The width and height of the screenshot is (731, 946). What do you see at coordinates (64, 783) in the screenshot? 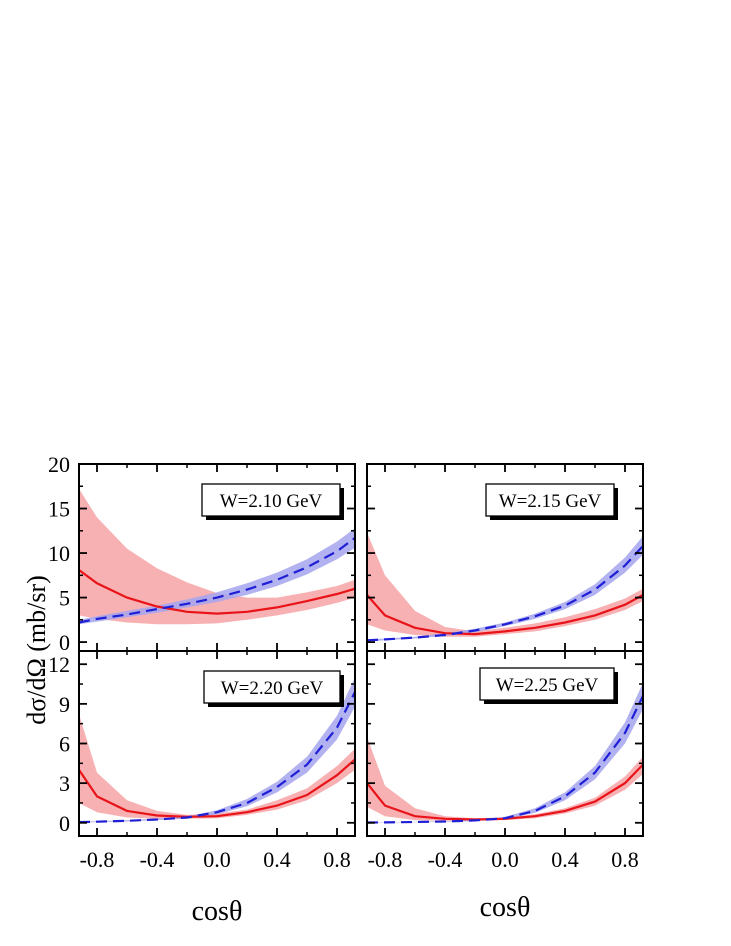
I see `y-tick-label: 3` at bounding box center [64, 783].